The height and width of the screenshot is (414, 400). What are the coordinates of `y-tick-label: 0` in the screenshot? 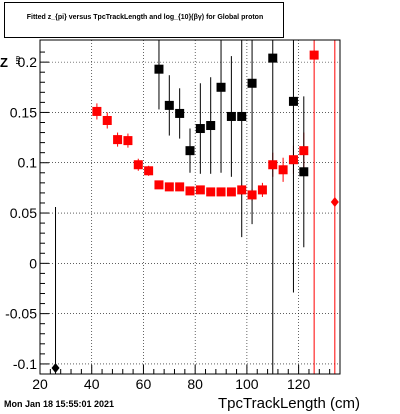 It's located at (33, 263).